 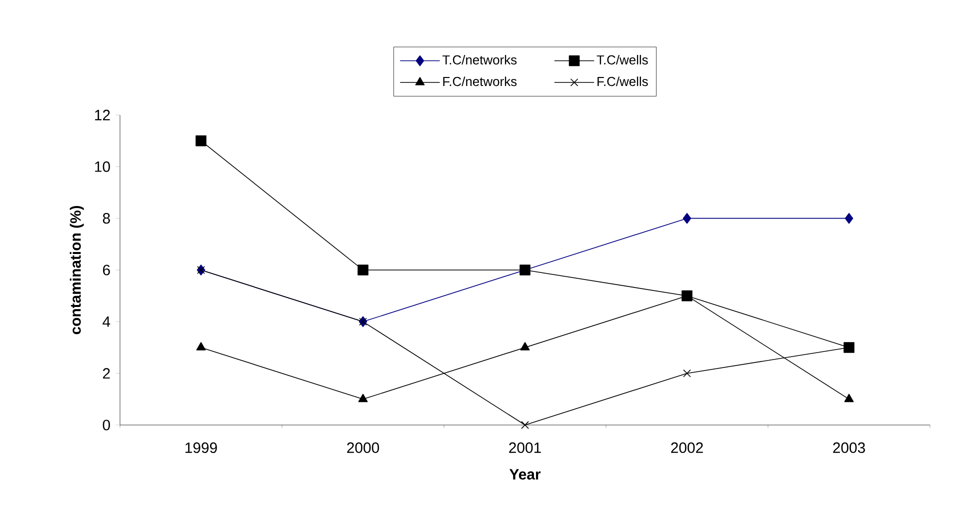 What do you see at coordinates (102, 166) in the screenshot?
I see `y-tick-label: 10` at bounding box center [102, 166].